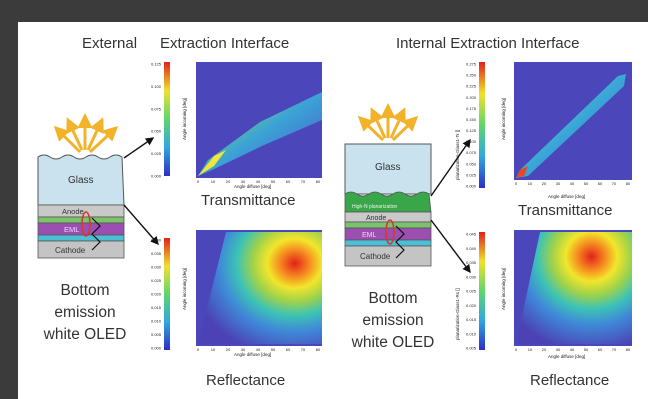 Image resolution: width=648 pixels, height=399 pixels. I want to click on right-trans-cbar-tick-5: 0.150, so click(471, 119).